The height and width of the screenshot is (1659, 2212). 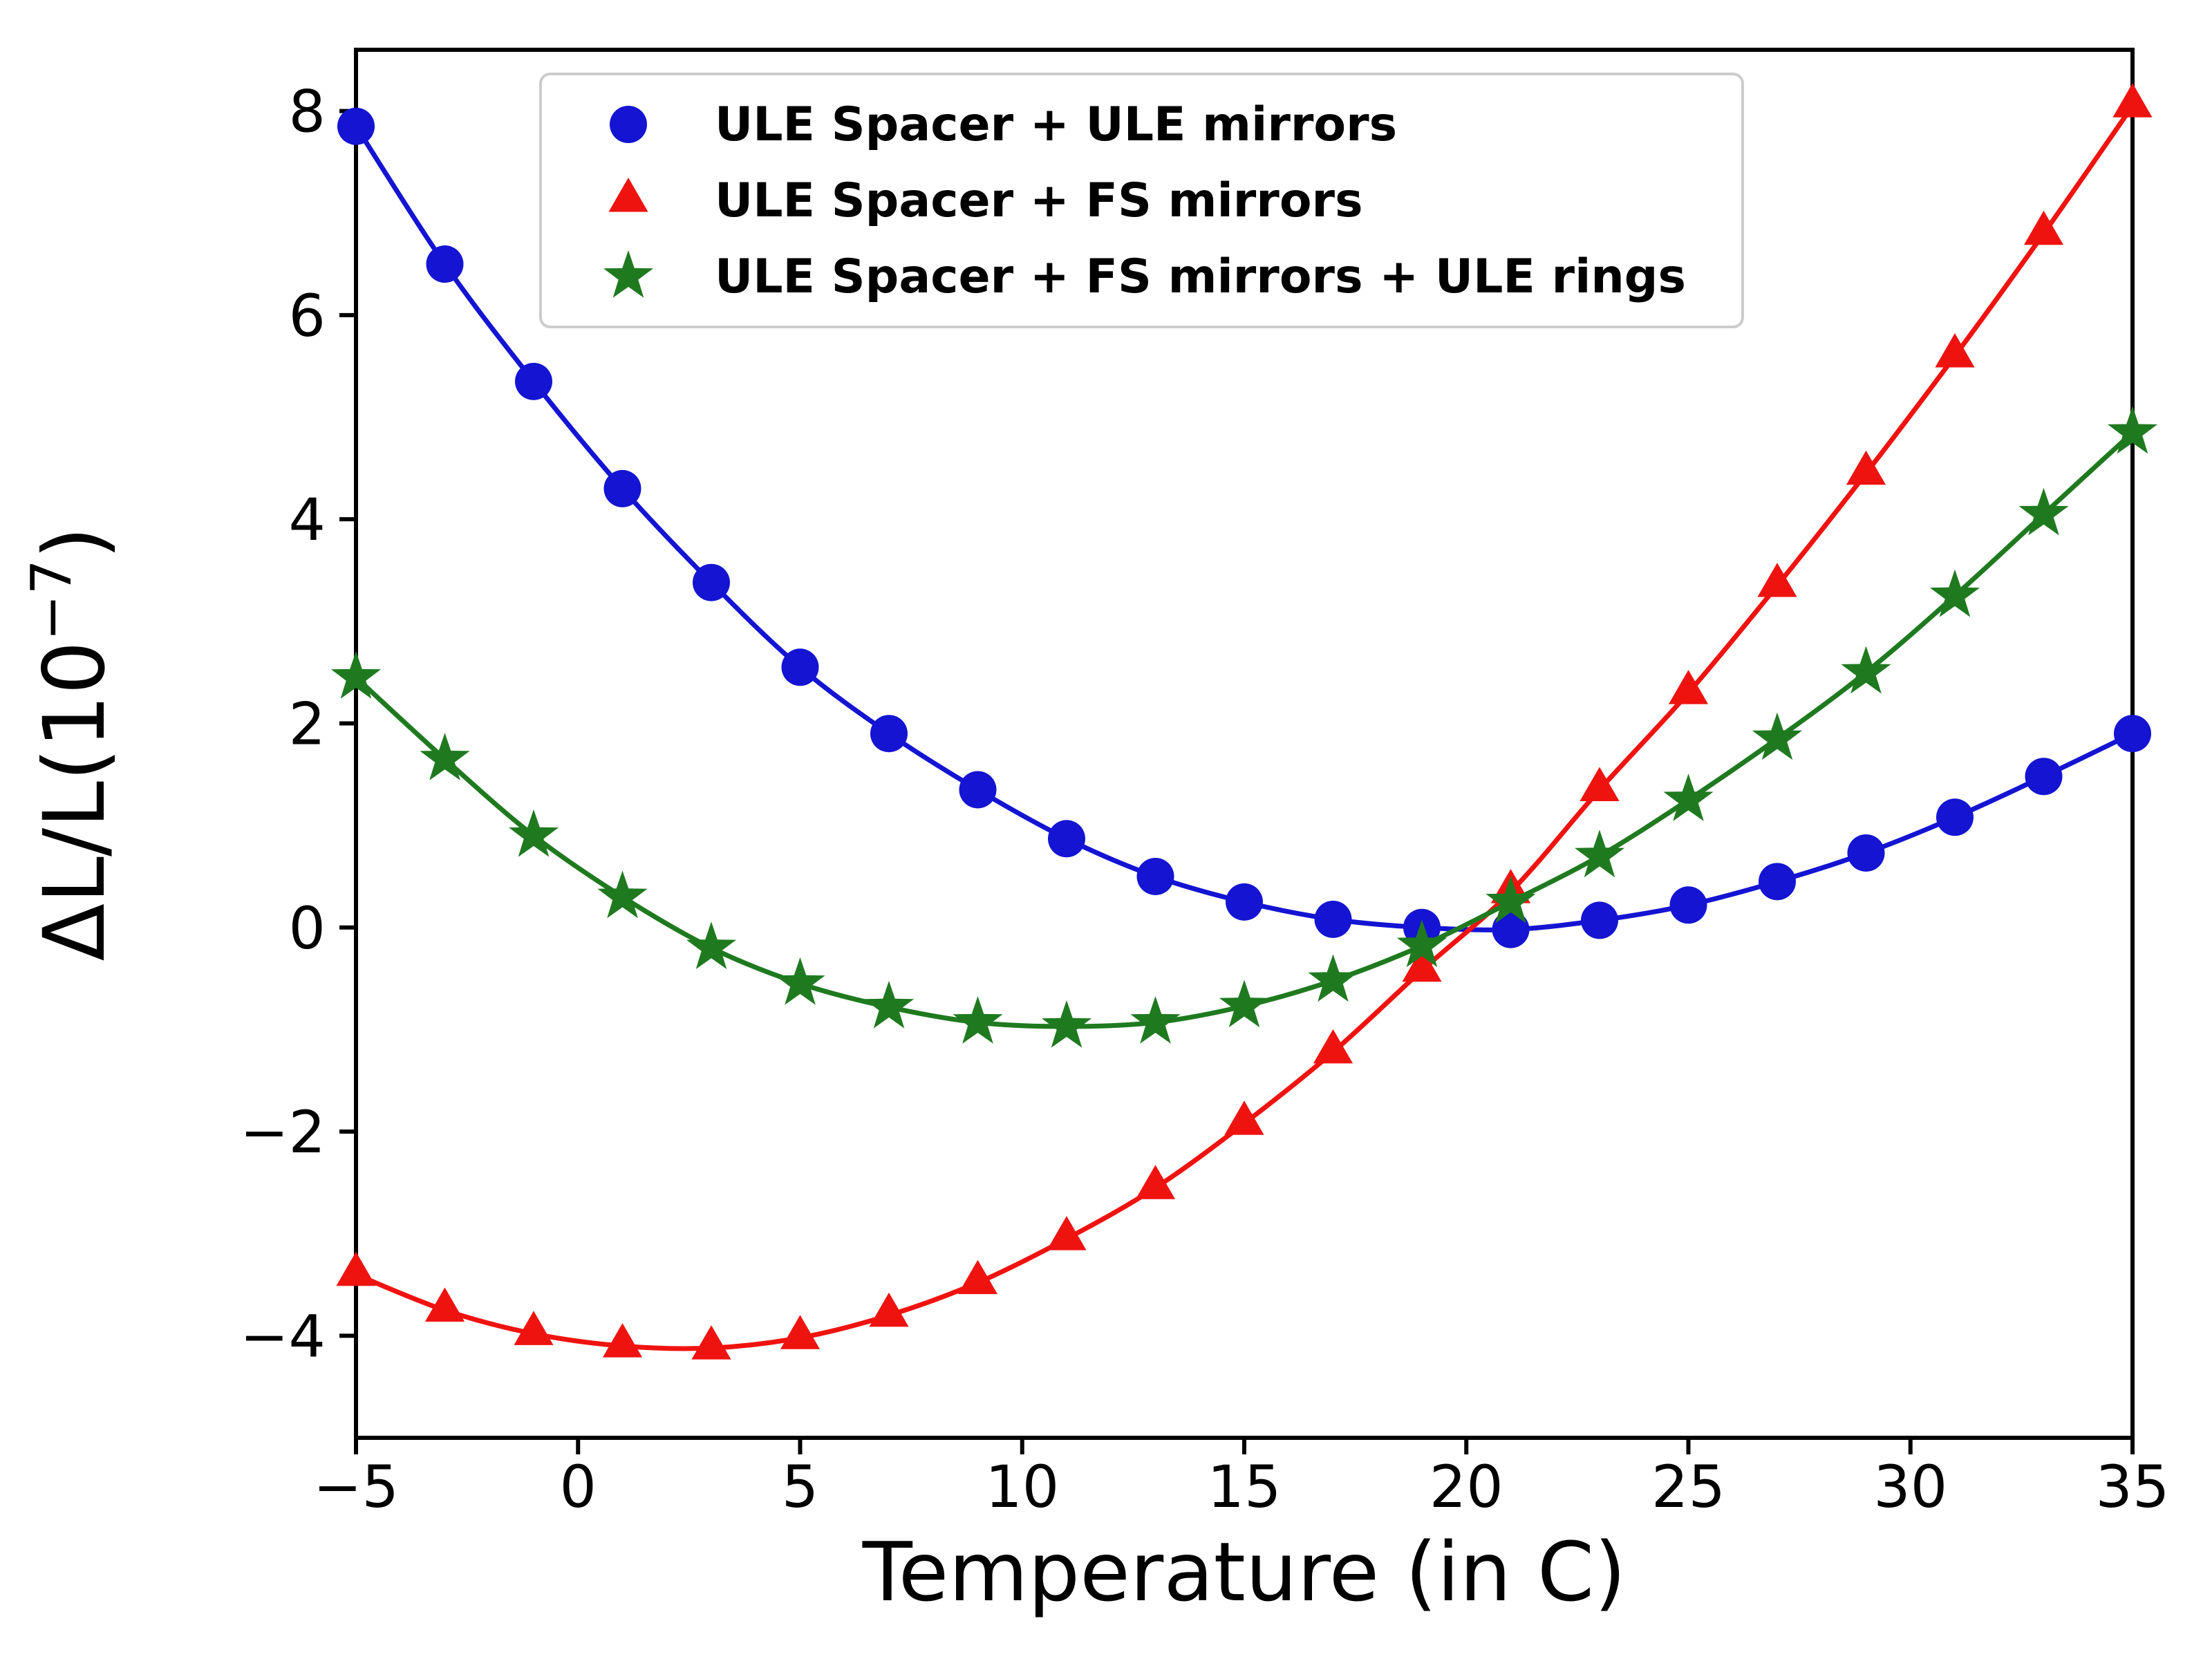 I want to click on y-axis-label: ΔL/L(10−7), so click(x=71, y=744).